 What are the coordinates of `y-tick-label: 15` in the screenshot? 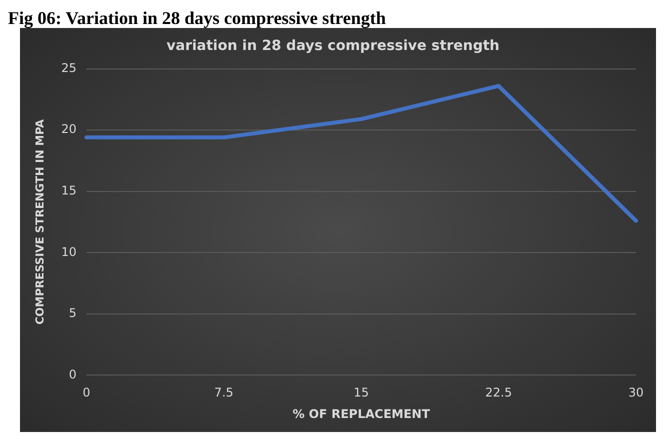 It's located at (68, 190).